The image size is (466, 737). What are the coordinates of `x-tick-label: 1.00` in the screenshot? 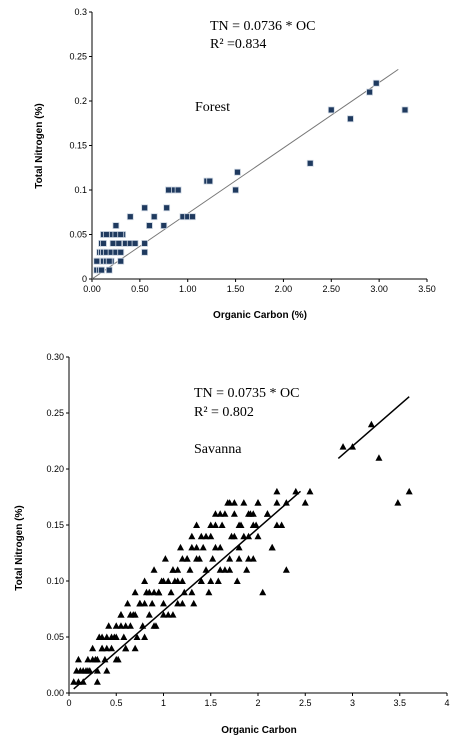 It's located at (188, 289).